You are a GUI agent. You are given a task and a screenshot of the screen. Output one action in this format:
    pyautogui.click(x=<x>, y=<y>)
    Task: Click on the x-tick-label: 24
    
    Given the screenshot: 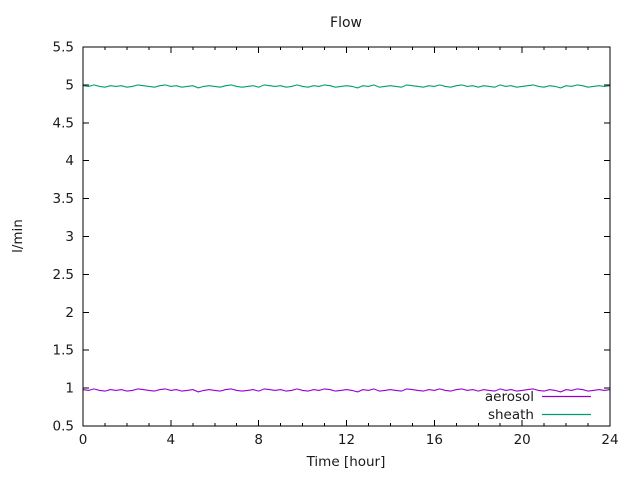 What is the action you would take?
    pyautogui.click(x=609, y=440)
    